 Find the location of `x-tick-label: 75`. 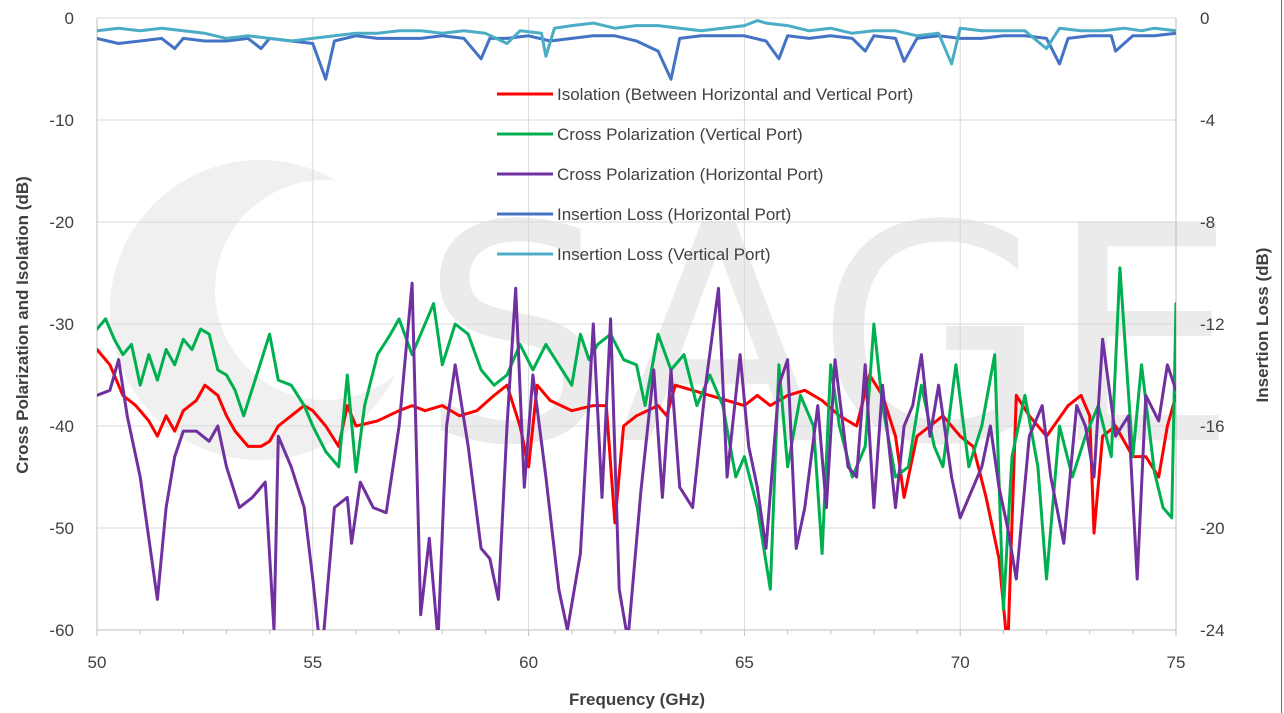

x-tick-label: 75 is located at coordinates (1176, 662).